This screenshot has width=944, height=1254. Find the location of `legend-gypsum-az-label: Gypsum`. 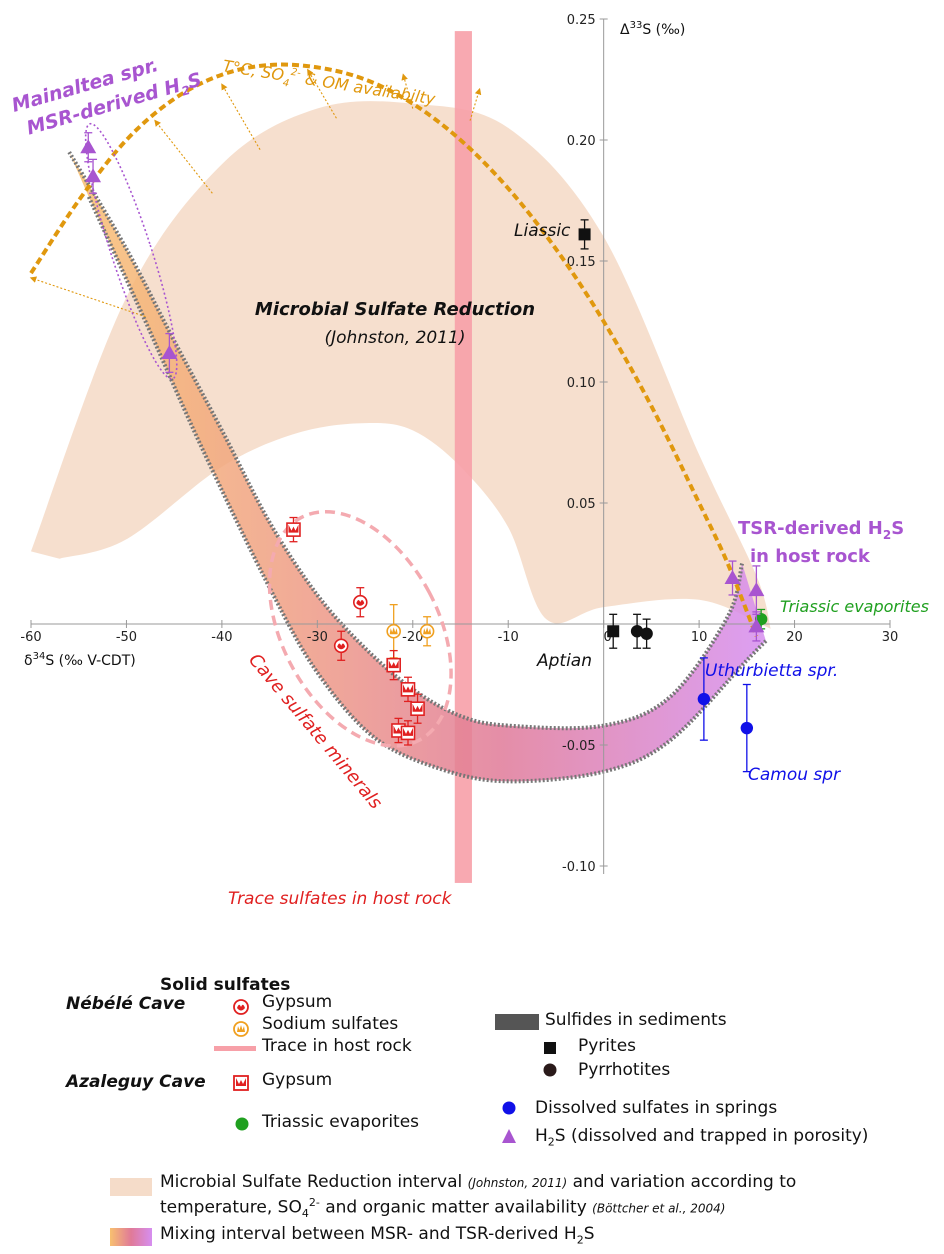

legend-gypsum-az-label: Gypsum is located at coordinates (297, 1080).